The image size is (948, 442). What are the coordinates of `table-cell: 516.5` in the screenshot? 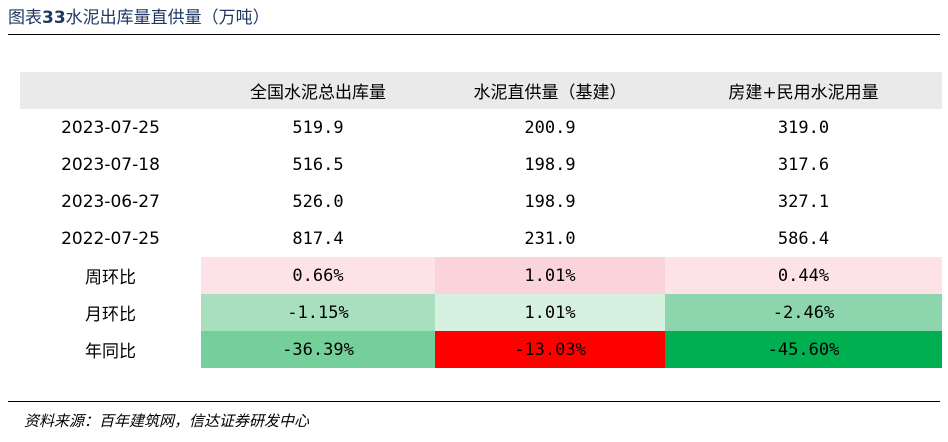 It's located at (318, 164).